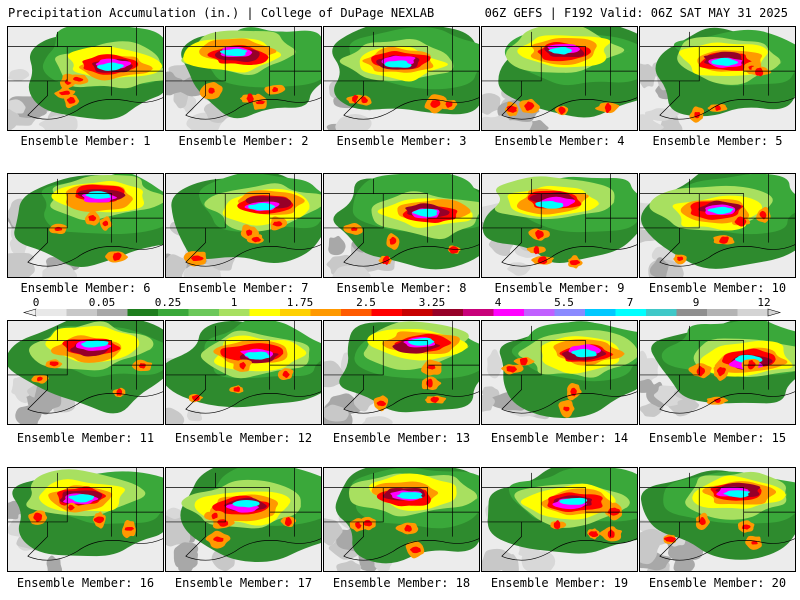 This screenshot has height=600, width=800. Describe the element at coordinates (168, 302) in the screenshot. I see `legend-label: 0.25` at that location.